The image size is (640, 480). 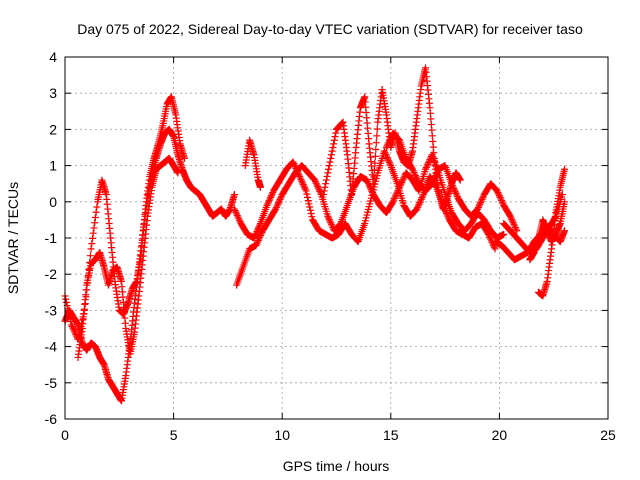 I want to click on y-tick-label: -4, so click(x=51, y=347).